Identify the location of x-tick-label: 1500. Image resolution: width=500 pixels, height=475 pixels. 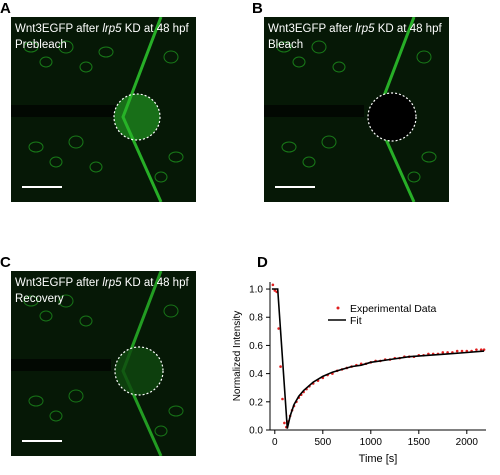
(419, 442).